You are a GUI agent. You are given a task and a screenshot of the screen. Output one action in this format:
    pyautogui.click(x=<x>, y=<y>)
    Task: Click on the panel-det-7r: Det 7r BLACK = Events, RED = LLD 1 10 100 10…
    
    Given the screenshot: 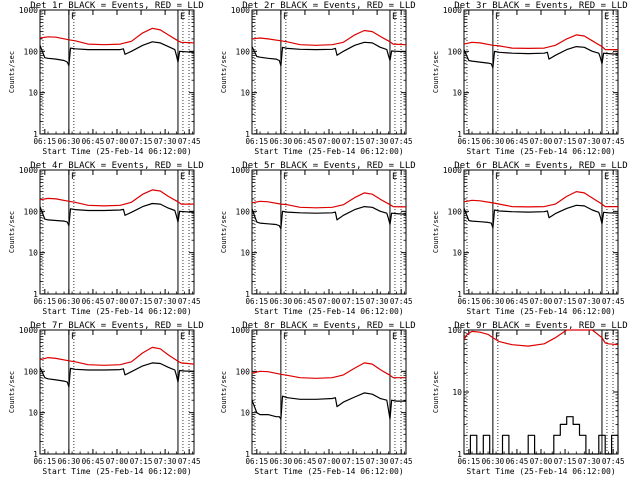 What is the action you would take?
    pyautogui.click(x=106, y=398)
    